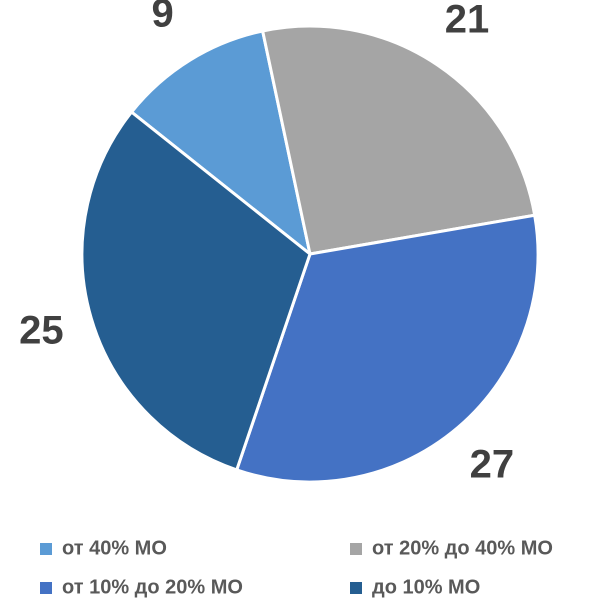 This screenshot has width=613, height=603. I want to click on data-label: 25, so click(41, 331).